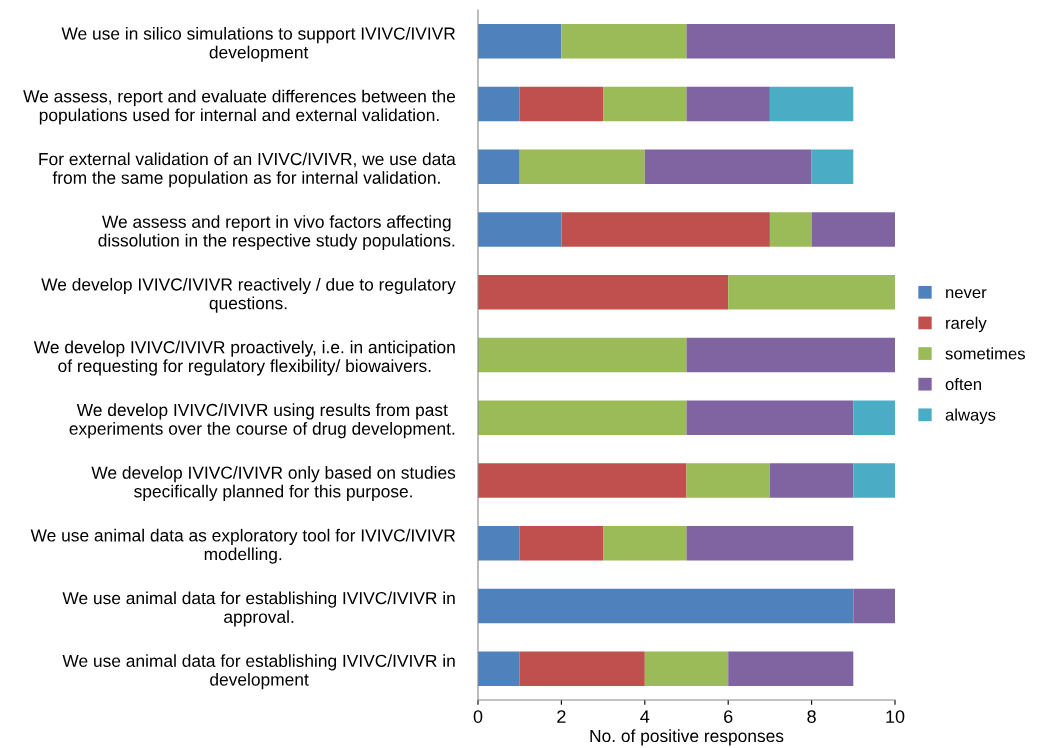 Image resolution: width=1040 pixels, height=748 pixels. Describe the element at coordinates (985, 353) in the screenshot. I see `legend-label: sometimes` at that location.